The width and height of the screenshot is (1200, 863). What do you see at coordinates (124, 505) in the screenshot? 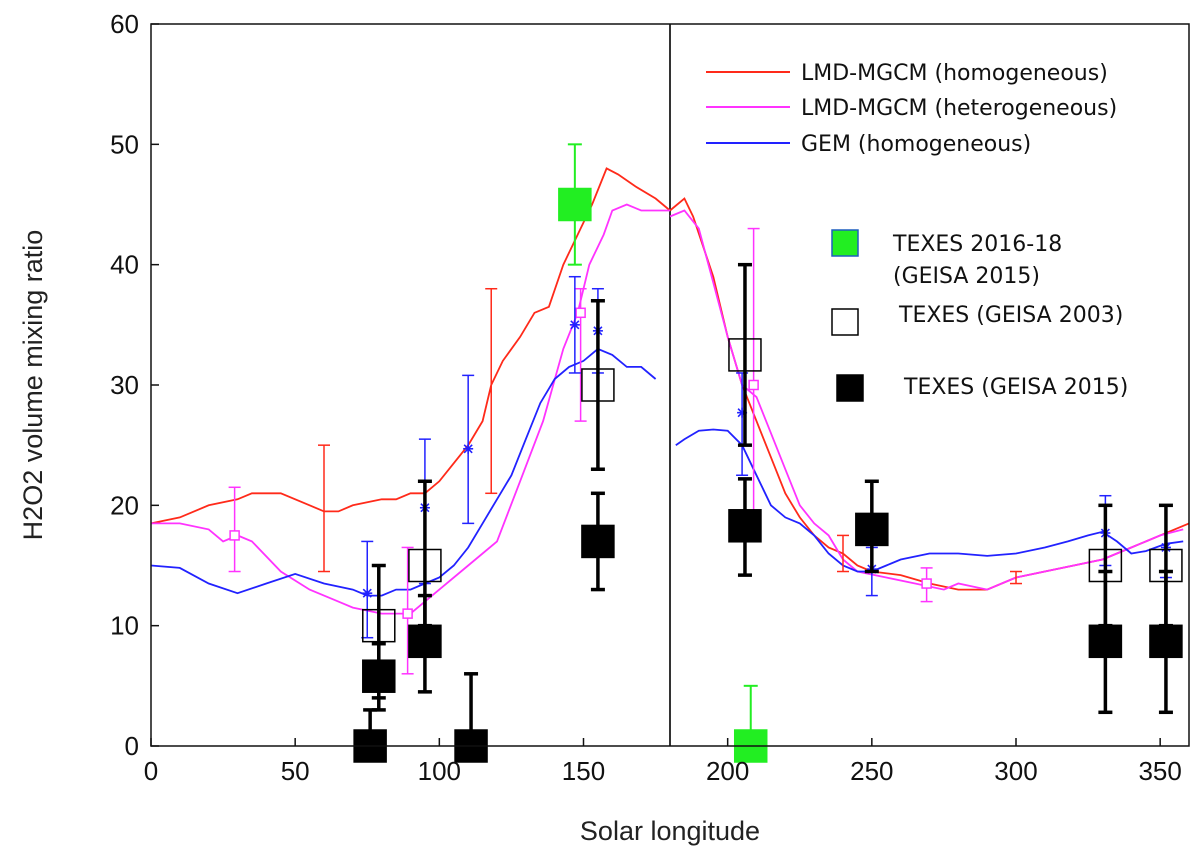
I see `y-tick-label: 20` at bounding box center [124, 505].